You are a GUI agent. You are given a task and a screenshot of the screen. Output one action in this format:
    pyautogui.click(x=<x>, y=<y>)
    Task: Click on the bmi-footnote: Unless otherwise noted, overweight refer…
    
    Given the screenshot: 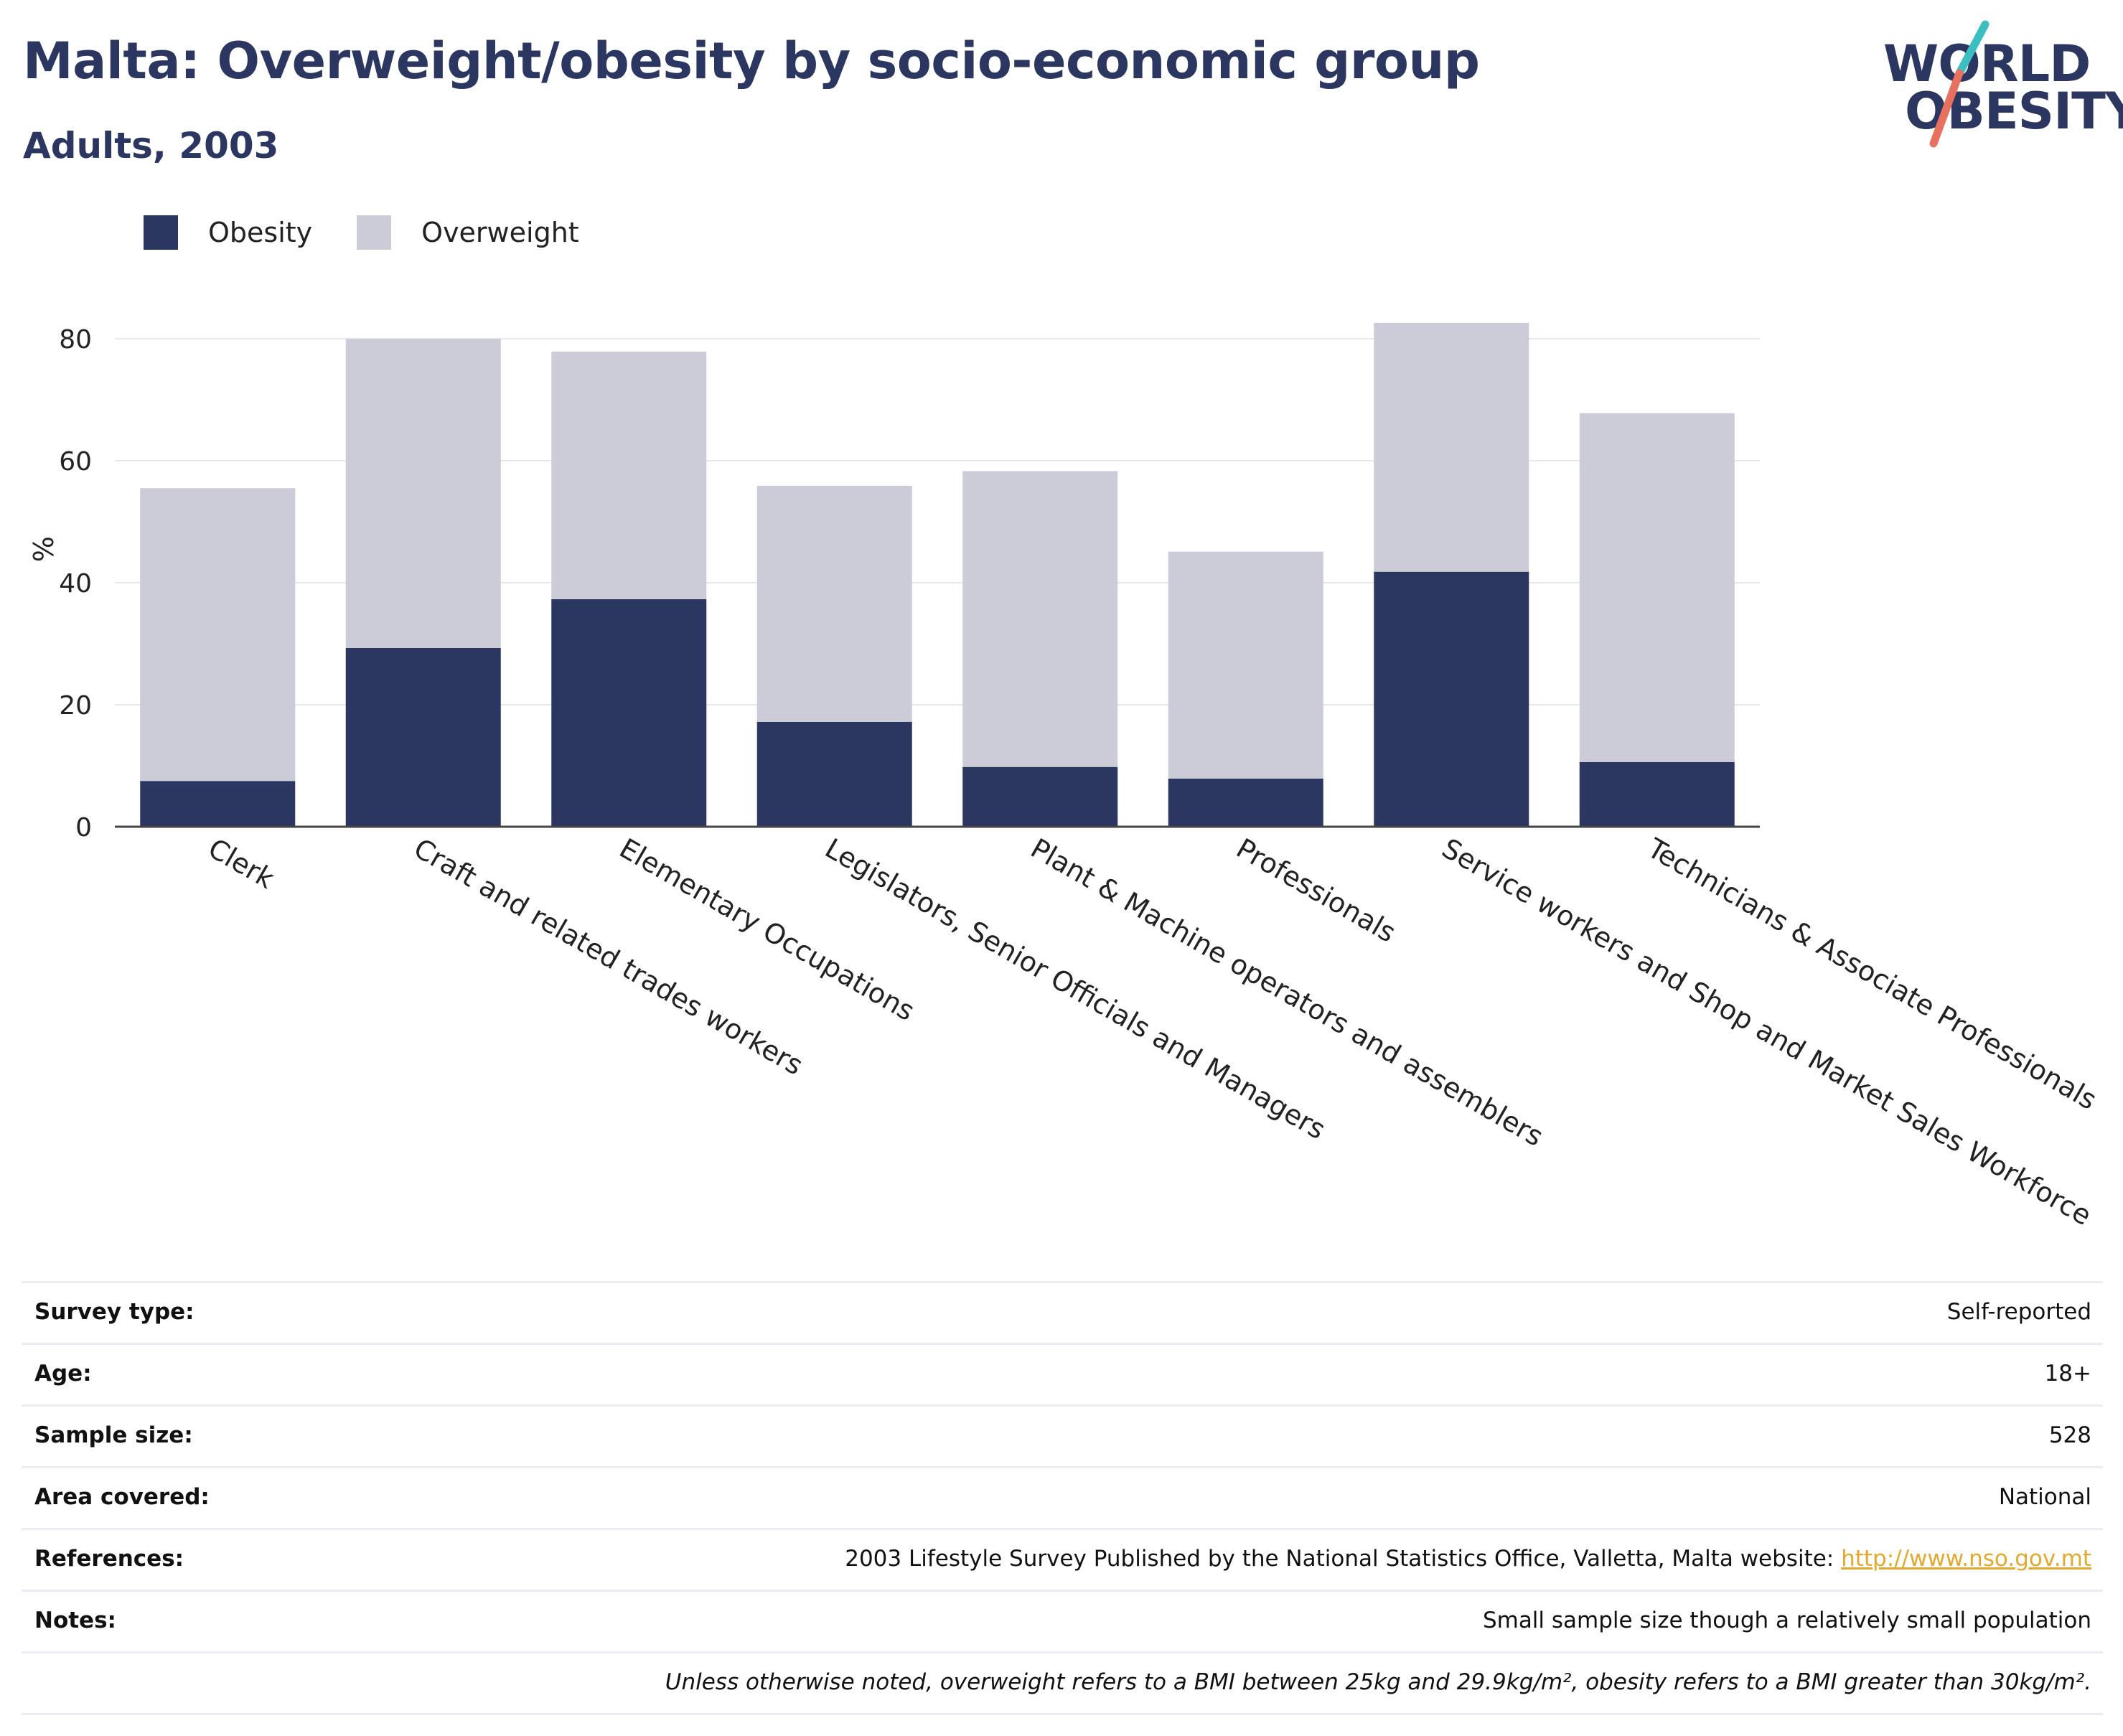 What is the action you would take?
    pyautogui.click(x=1378, y=1682)
    